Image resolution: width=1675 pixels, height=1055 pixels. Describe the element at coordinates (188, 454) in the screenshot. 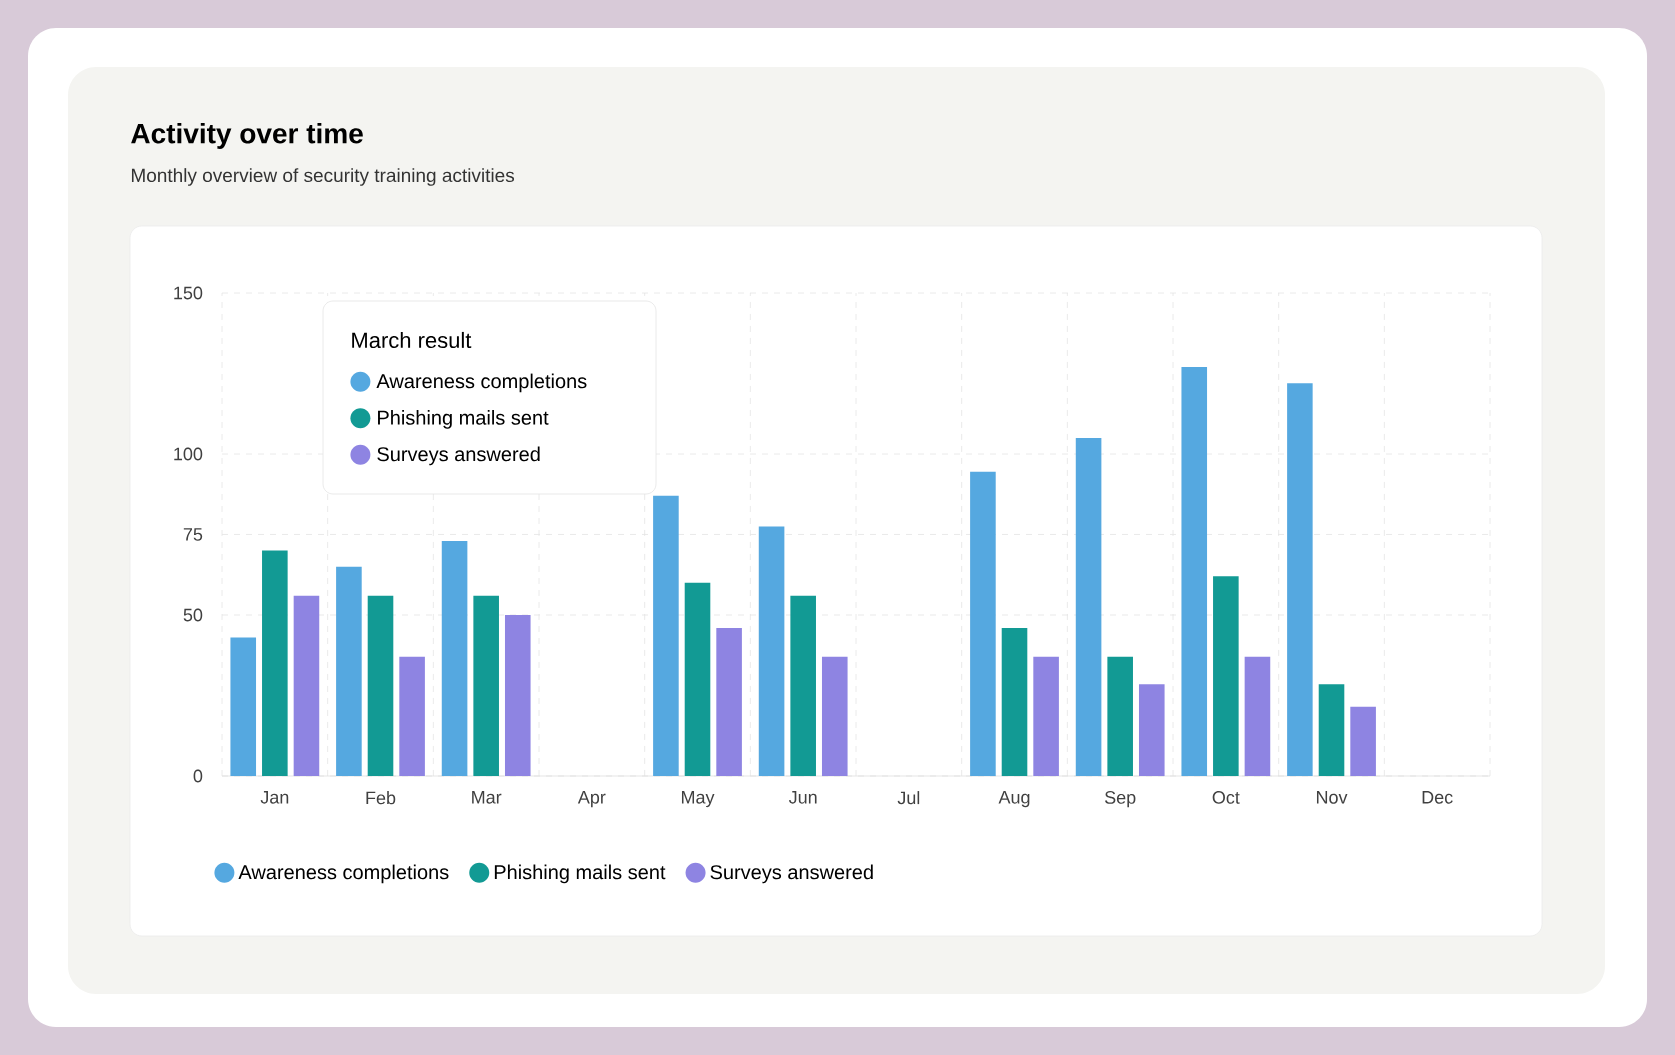

I see `y-tick-label: 100` at that location.